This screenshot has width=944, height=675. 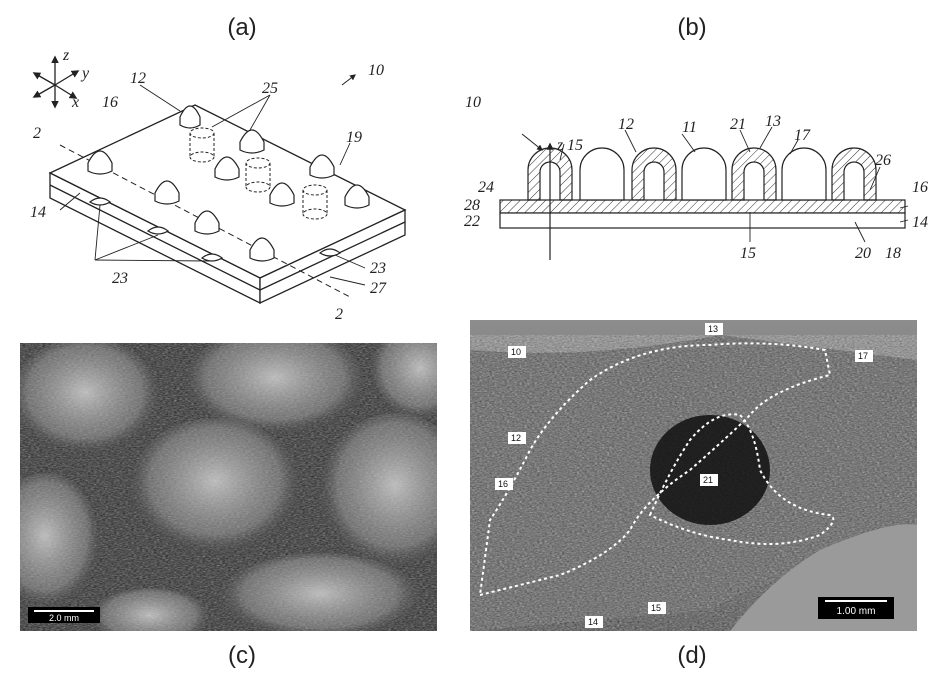 What do you see at coordinates (516, 352) in the screenshot?
I see `svg-text: 10` at bounding box center [516, 352].